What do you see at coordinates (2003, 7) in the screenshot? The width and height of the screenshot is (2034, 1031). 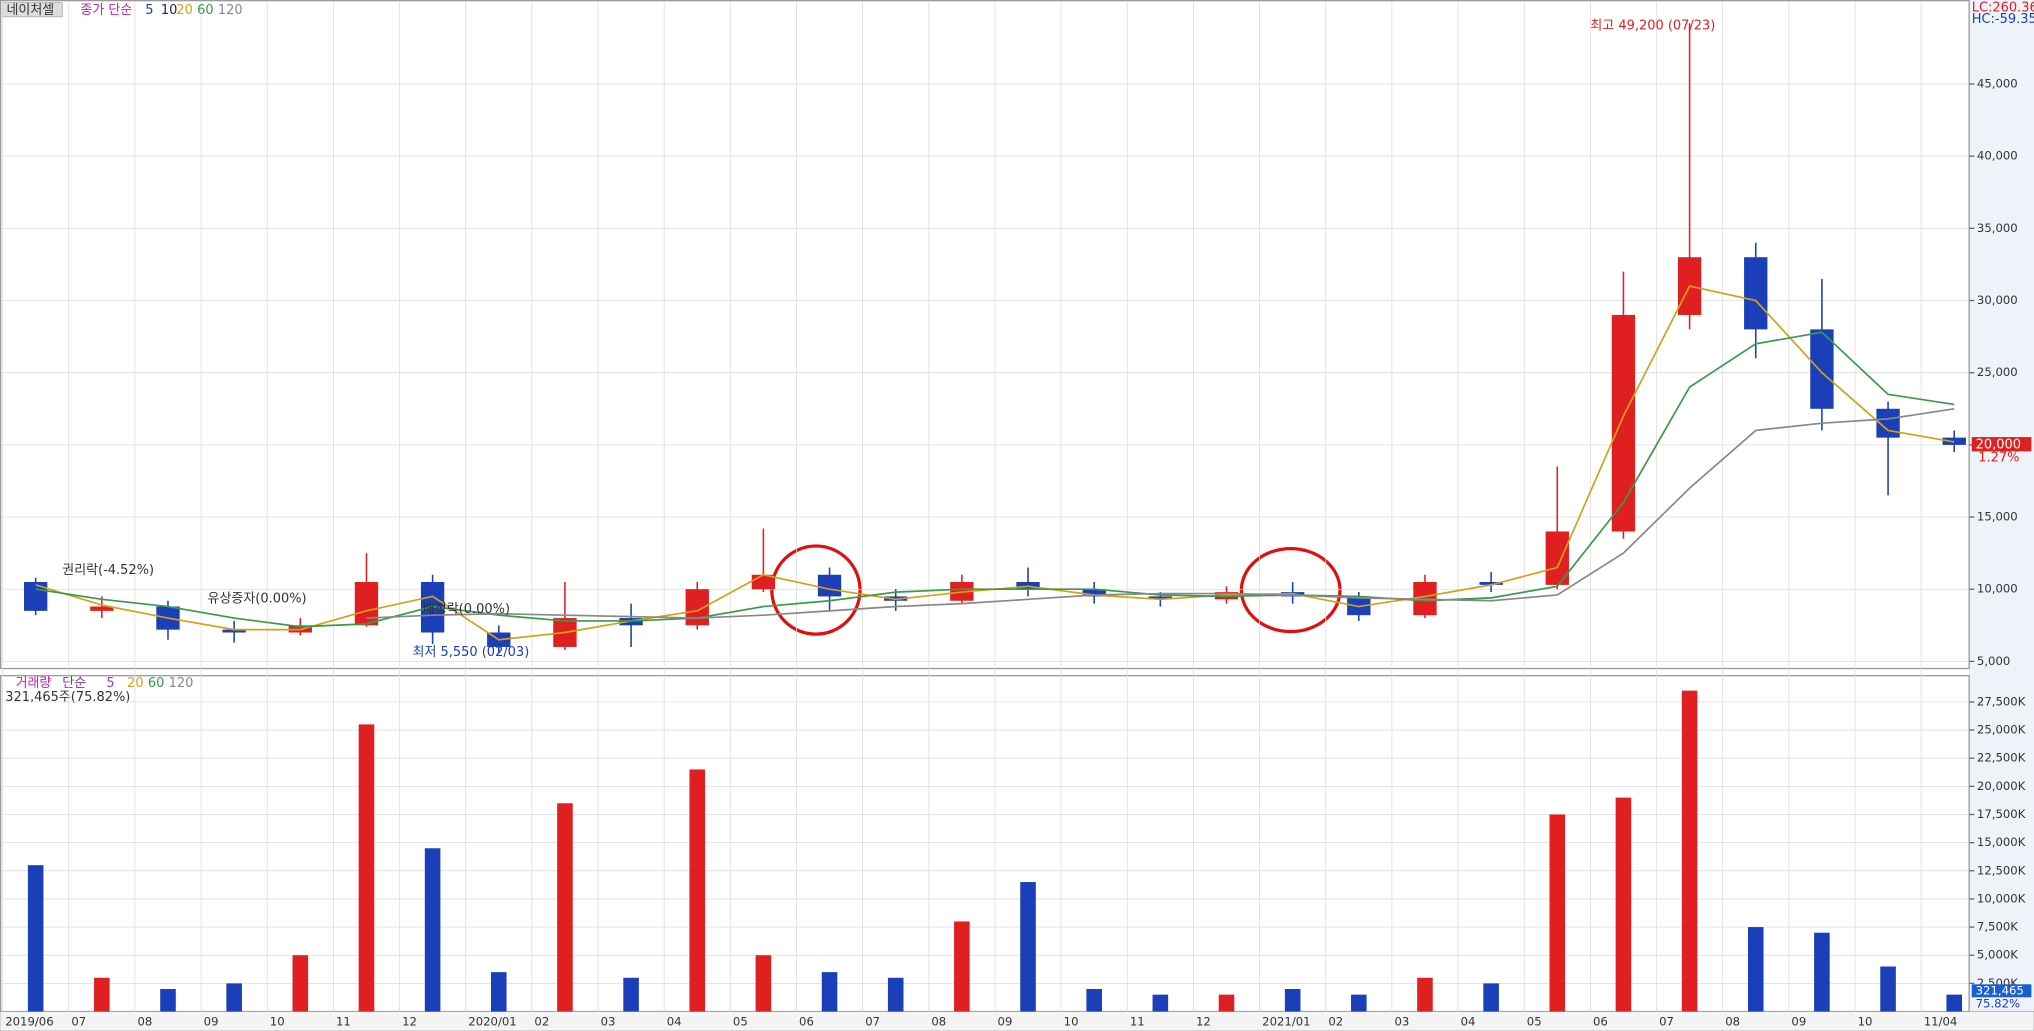 I see `right-label: LC:260.36` at bounding box center [2003, 7].